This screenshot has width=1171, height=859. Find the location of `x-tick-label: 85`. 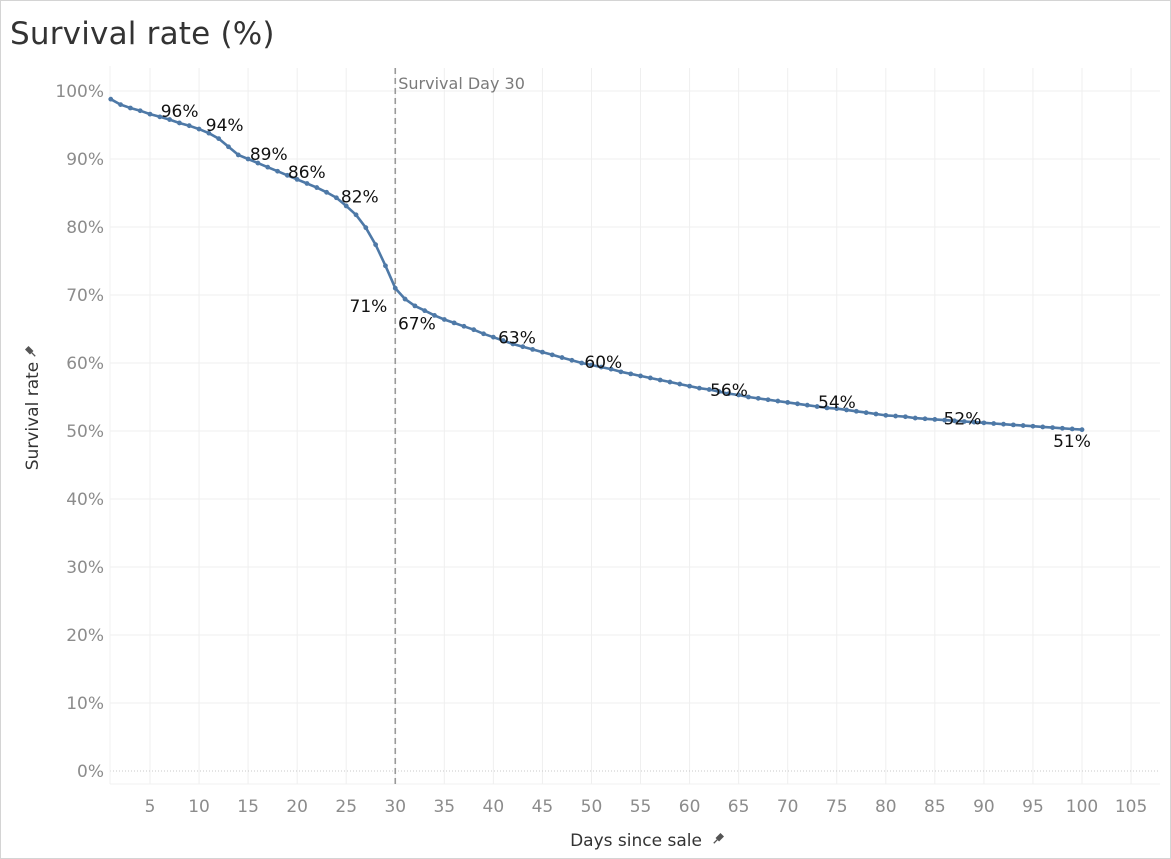

x-tick-label: 85 is located at coordinates (935, 807).